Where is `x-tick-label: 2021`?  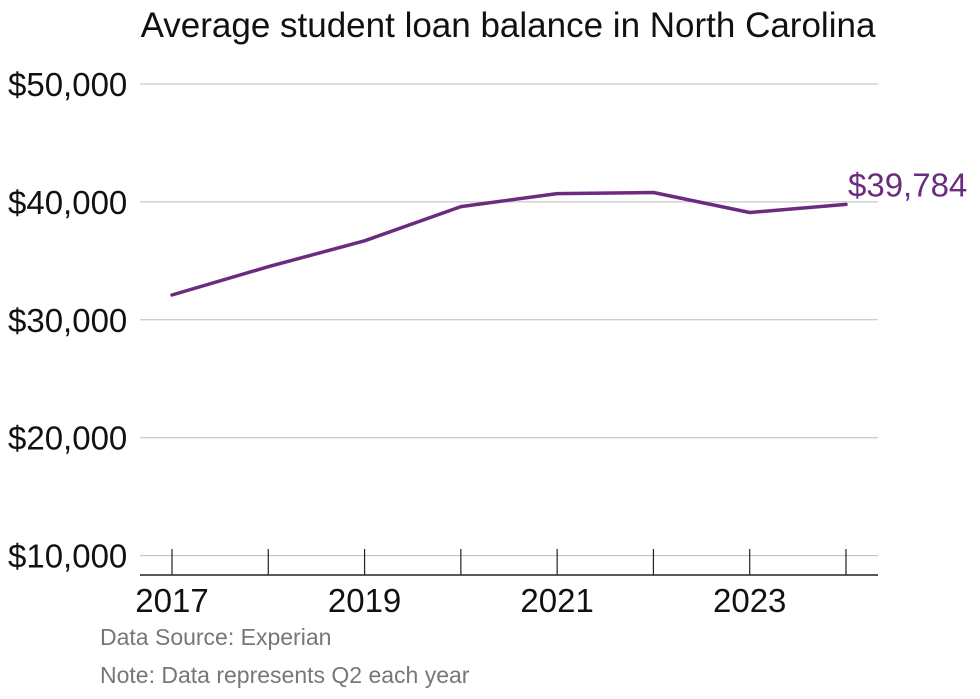 x-tick-label: 2021 is located at coordinates (556, 600).